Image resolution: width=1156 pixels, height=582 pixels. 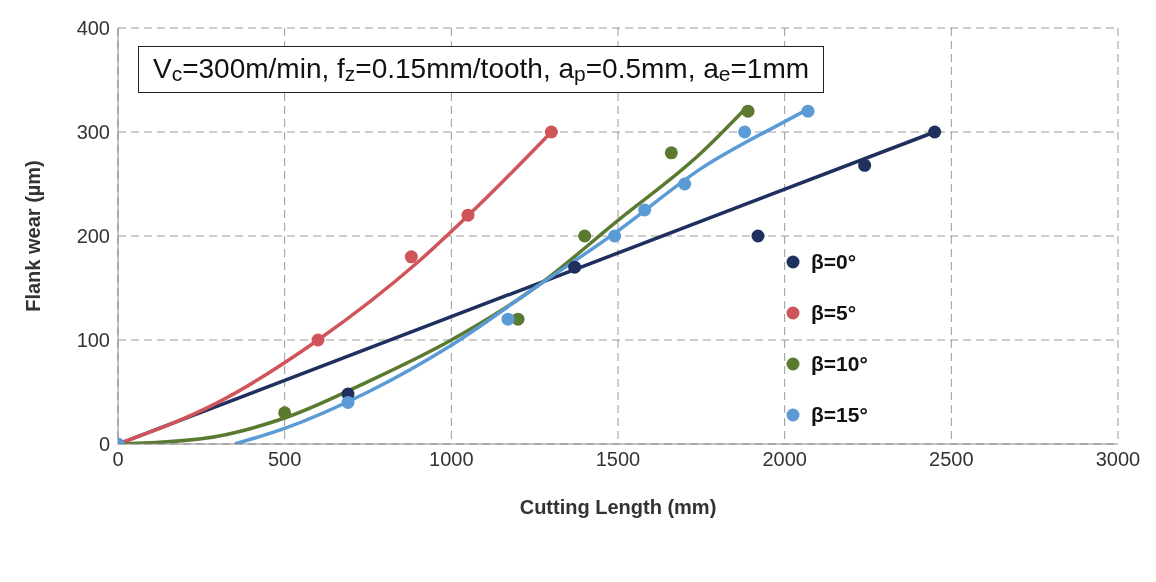 I want to click on x-tick-label: 500, so click(x=284, y=459).